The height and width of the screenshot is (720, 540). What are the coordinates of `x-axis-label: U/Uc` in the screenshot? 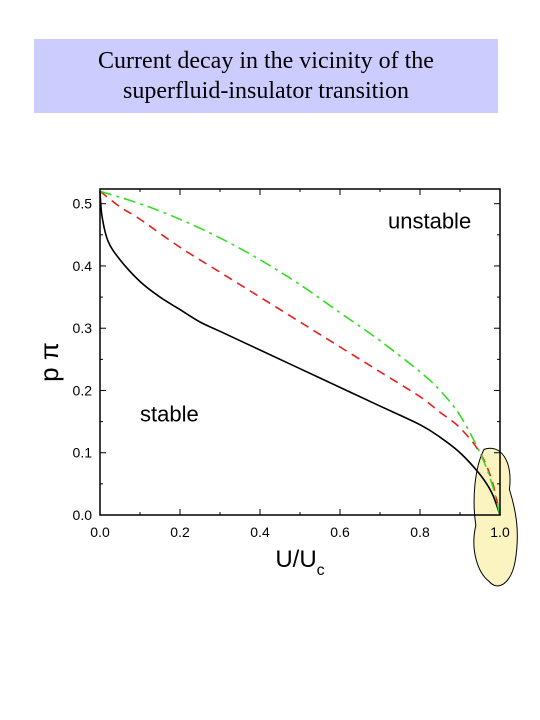 It's located at (299, 562).